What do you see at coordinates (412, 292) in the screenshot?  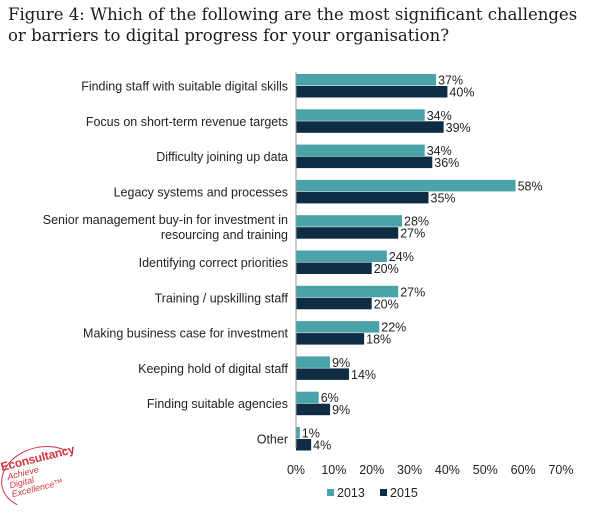 I see `data-label-2013: 27%` at bounding box center [412, 292].